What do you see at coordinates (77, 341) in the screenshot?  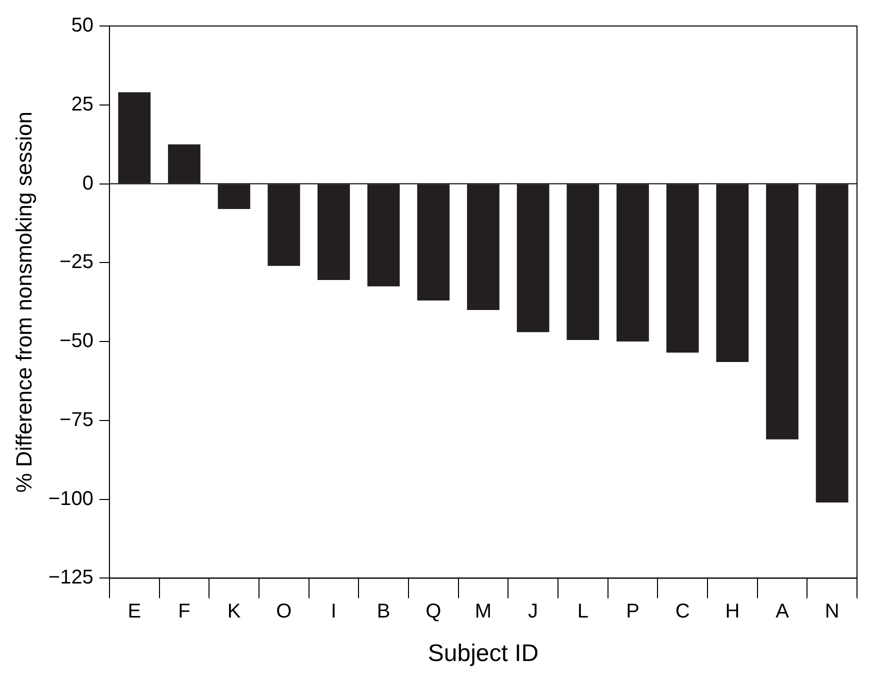 I see `y-tick-label: −50` at bounding box center [77, 341].